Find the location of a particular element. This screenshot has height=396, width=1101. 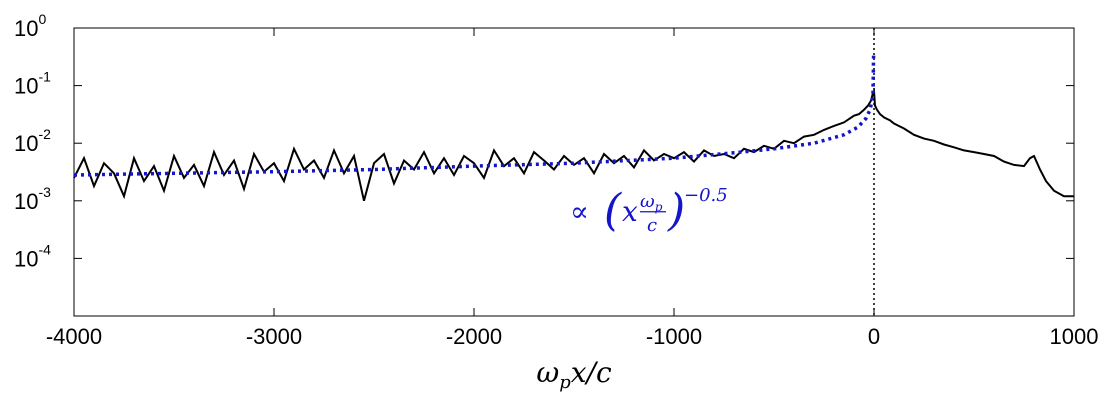

x-tick-label: 0 is located at coordinates (874, 336).